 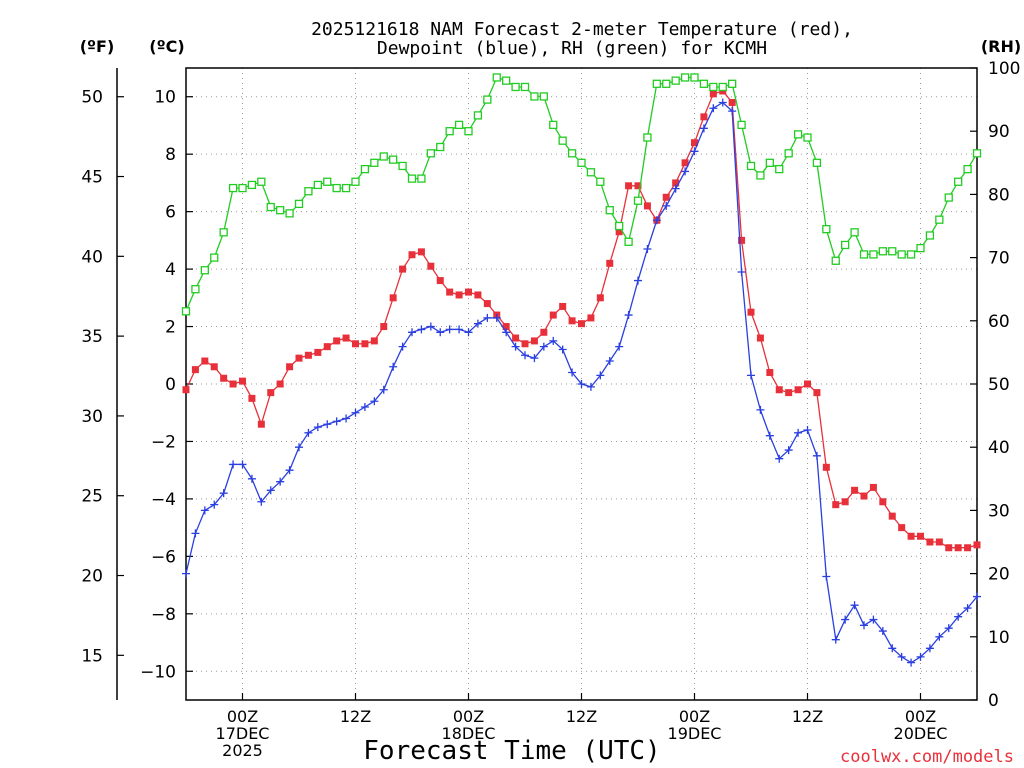 What do you see at coordinates (469, 733) in the screenshot?
I see `x-tick-label: 18DEC` at bounding box center [469, 733].